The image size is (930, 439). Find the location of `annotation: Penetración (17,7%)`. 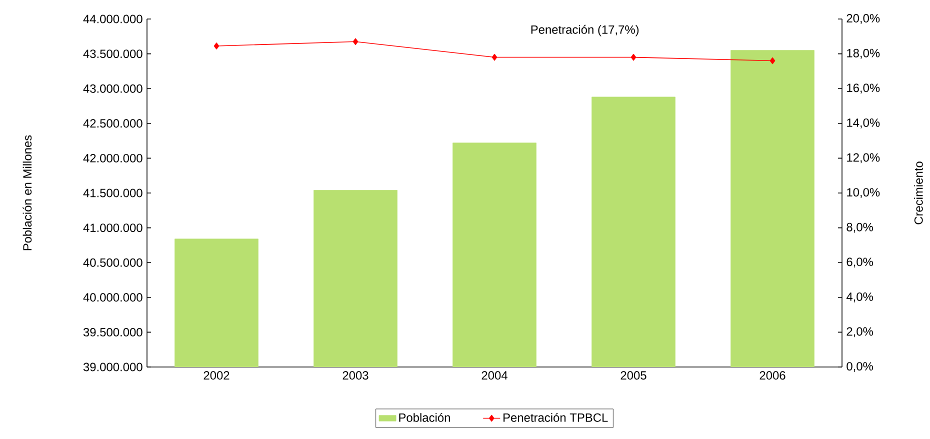

annotation: Penetración (17,7%) is located at coordinates (585, 30).